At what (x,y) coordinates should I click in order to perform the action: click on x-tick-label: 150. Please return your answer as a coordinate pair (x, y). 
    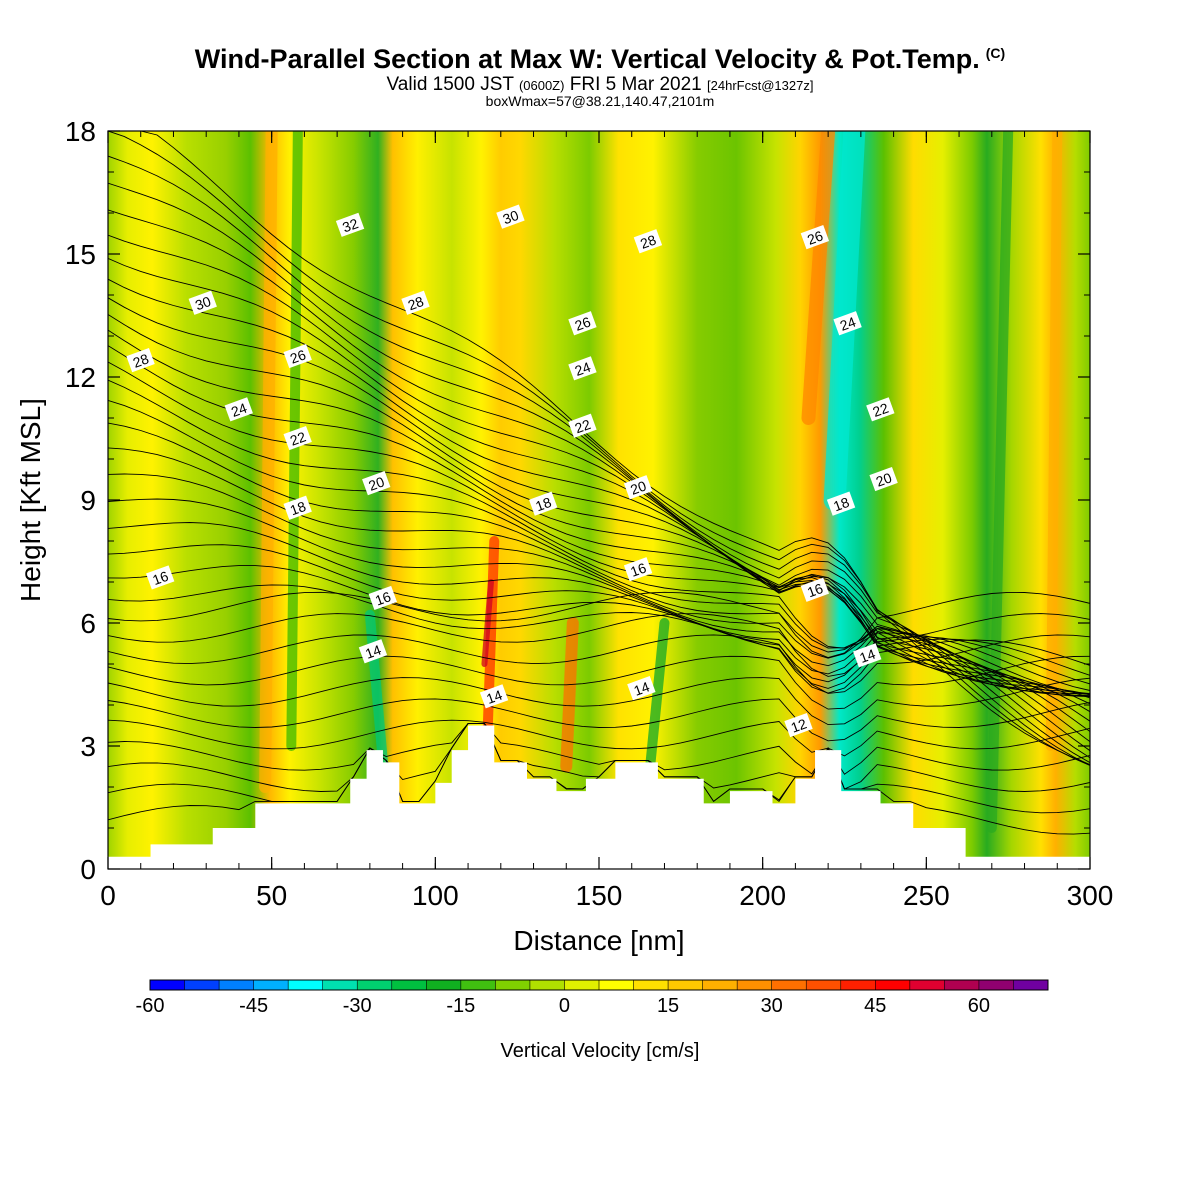
    Looking at the image, I should click on (599, 895).